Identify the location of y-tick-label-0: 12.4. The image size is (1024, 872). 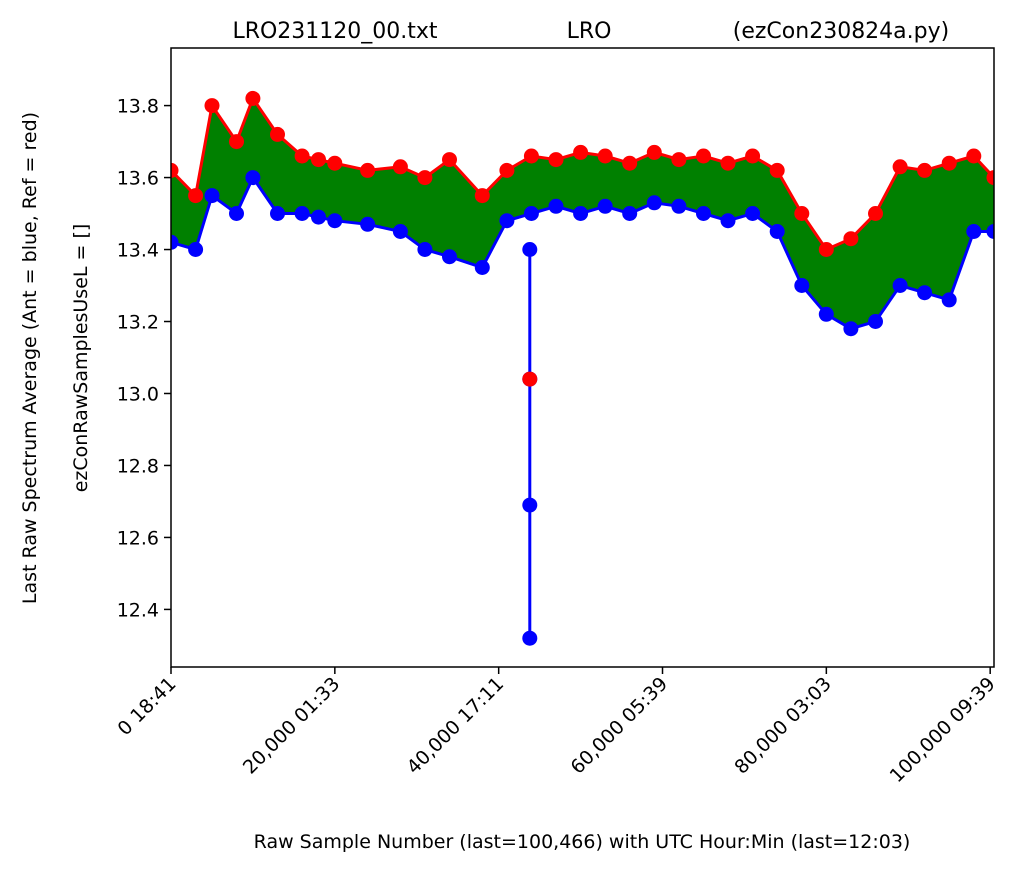
(138, 610).